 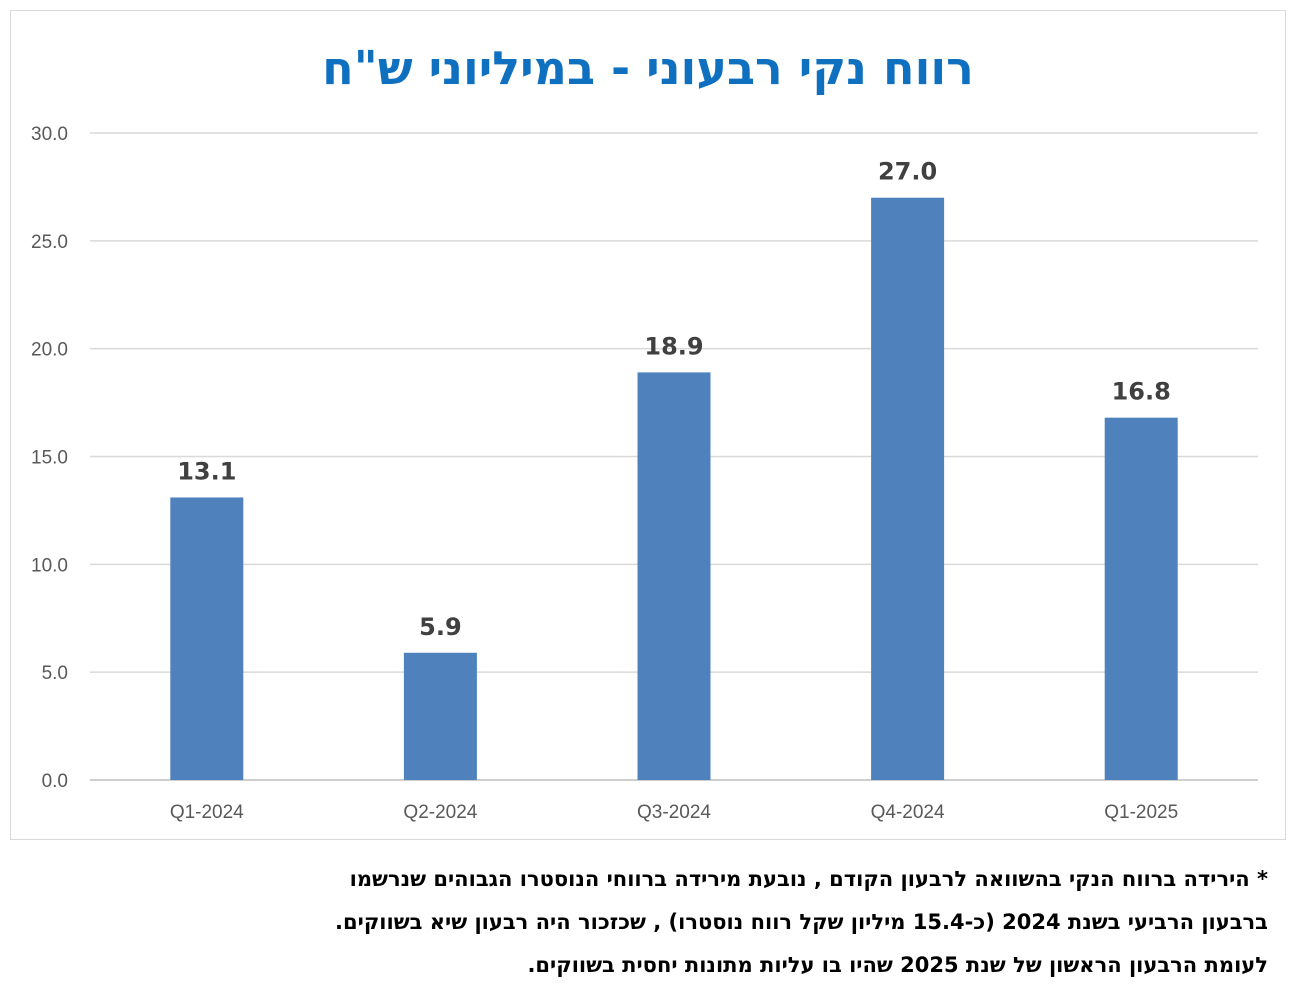 What do you see at coordinates (648, 68) in the screenshot?
I see `chart-title: רווח נקי רבעוני - במיליוני ש"ח` at bounding box center [648, 68].